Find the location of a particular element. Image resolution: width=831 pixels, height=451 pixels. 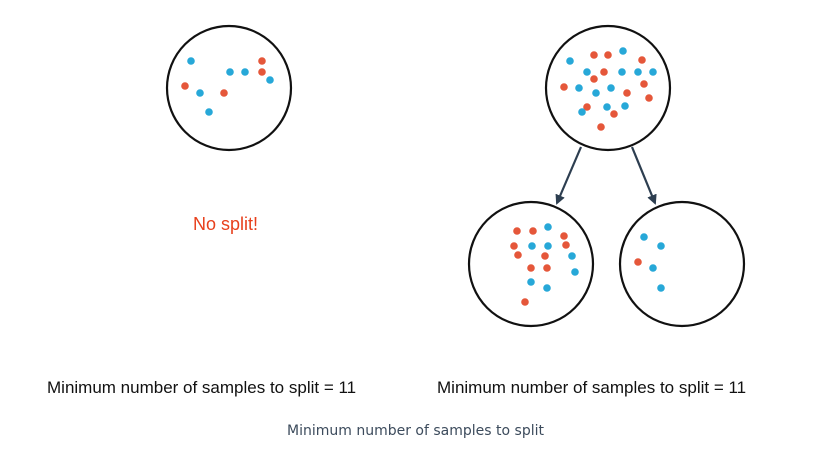

split-arrow-left is located at coordinates (569, 175).